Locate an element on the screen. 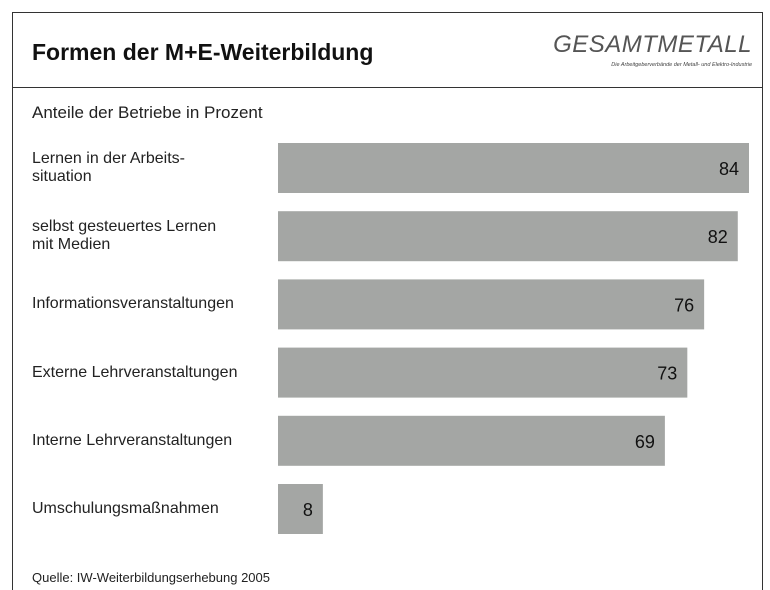 This screenshot has height=590, width=770. value-label: 76 is located at coordinates (684, 305).